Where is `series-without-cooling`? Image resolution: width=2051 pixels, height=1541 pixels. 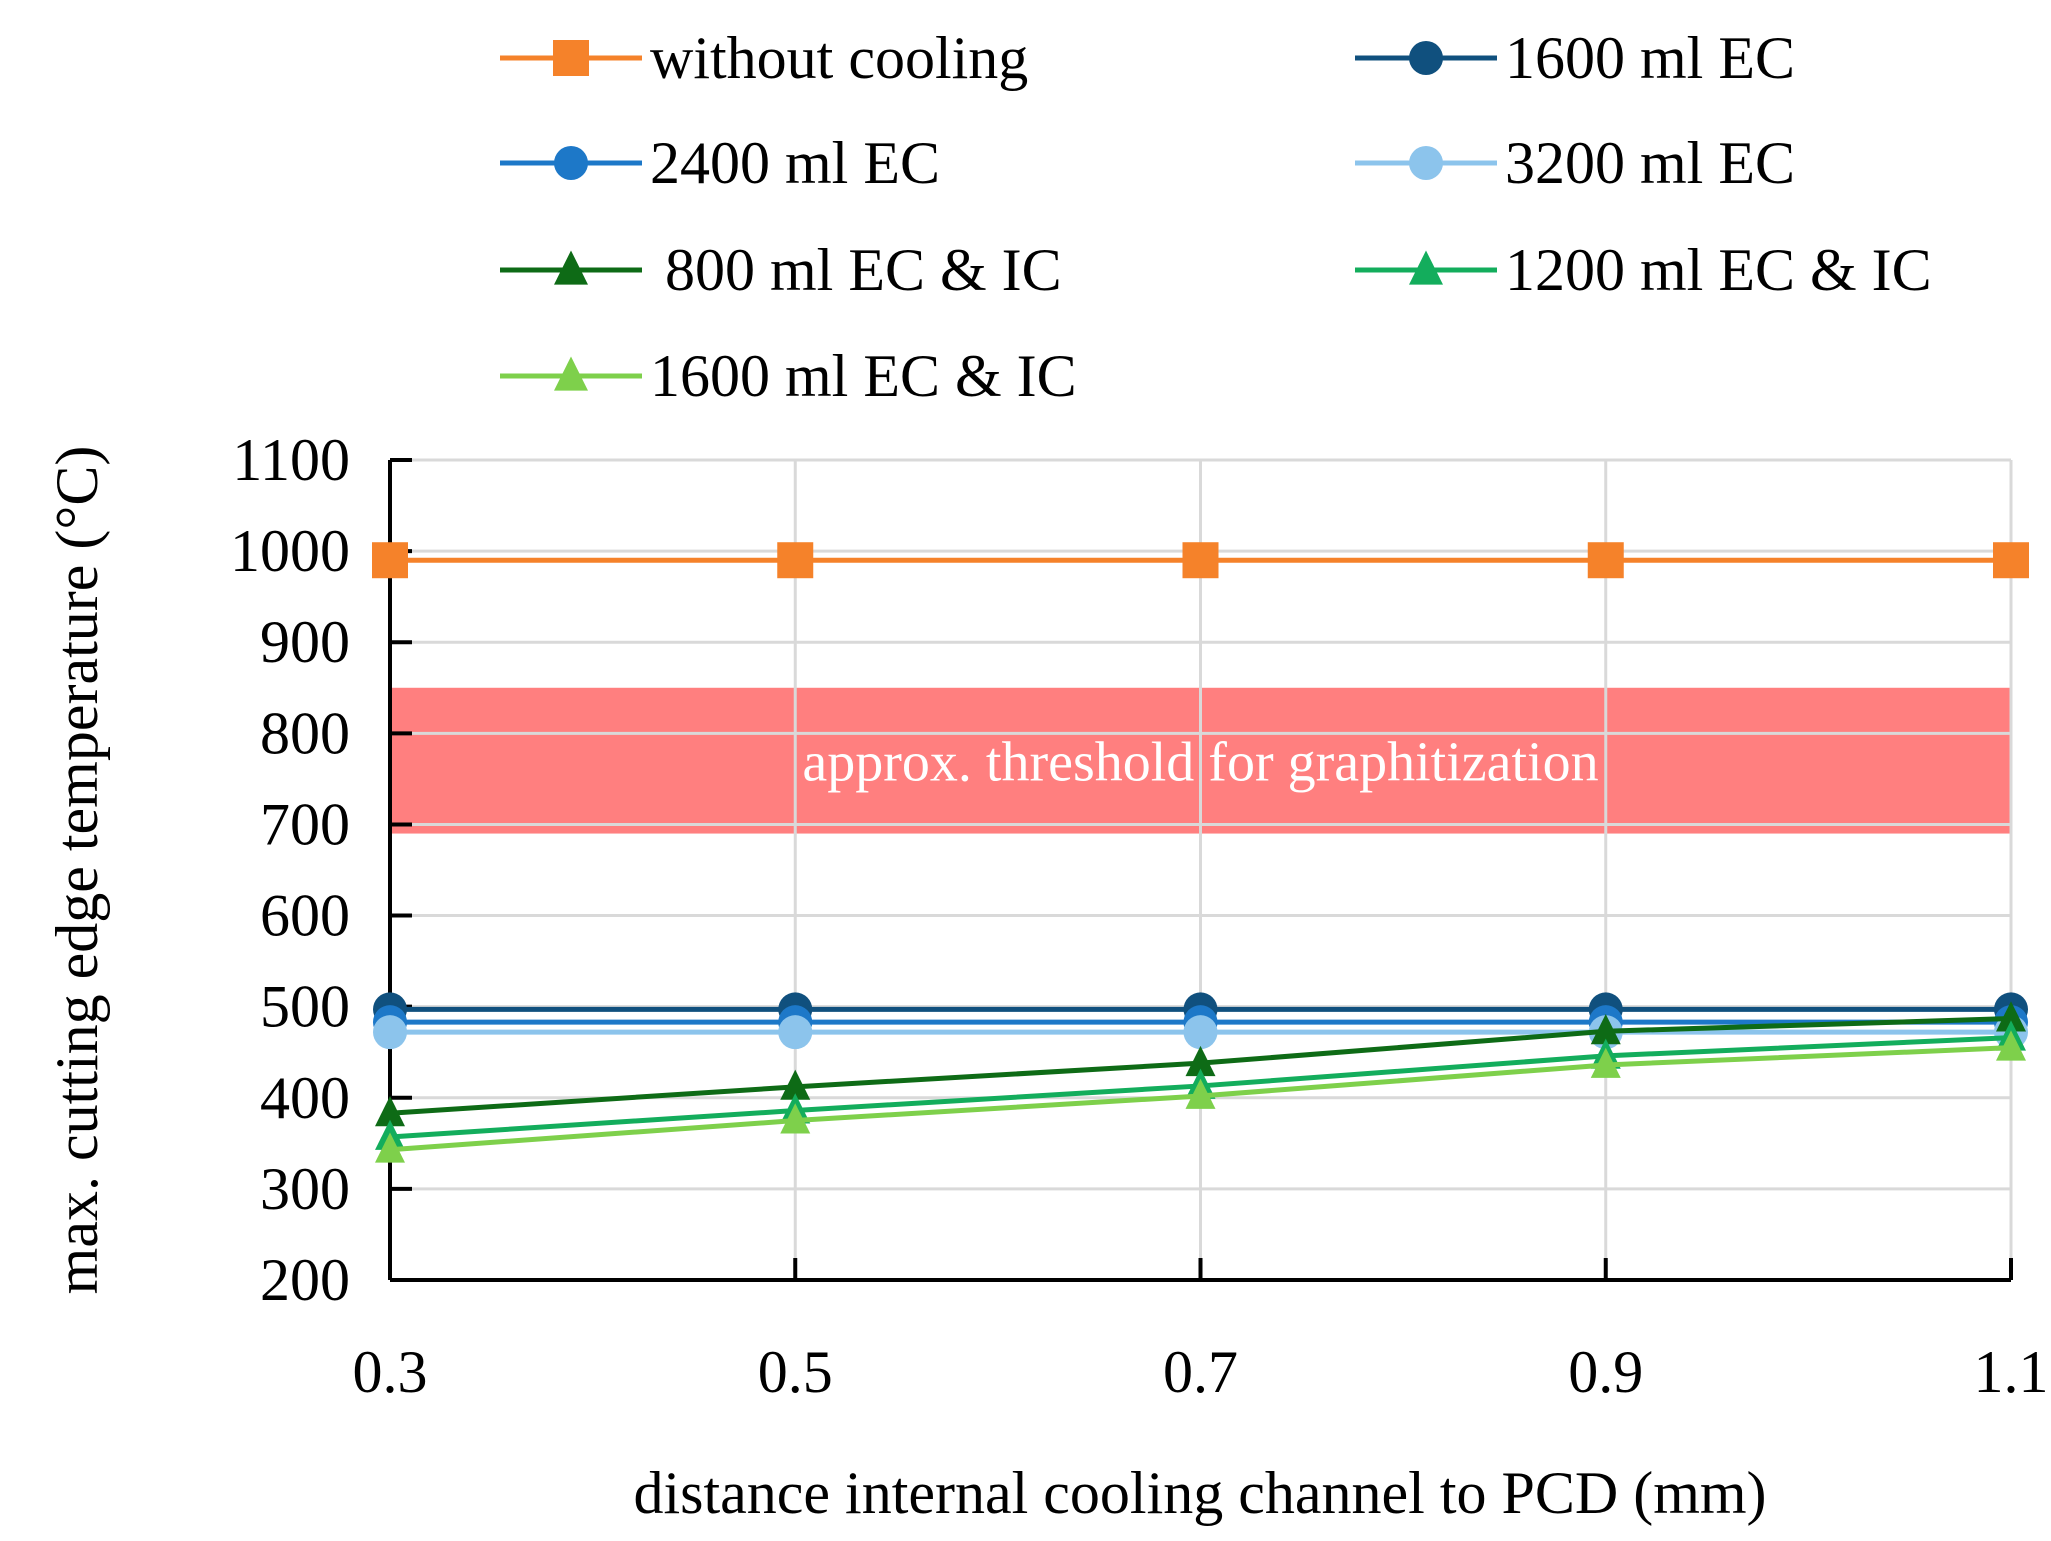
series-without-cooling is located at coordinates (1200, 560).